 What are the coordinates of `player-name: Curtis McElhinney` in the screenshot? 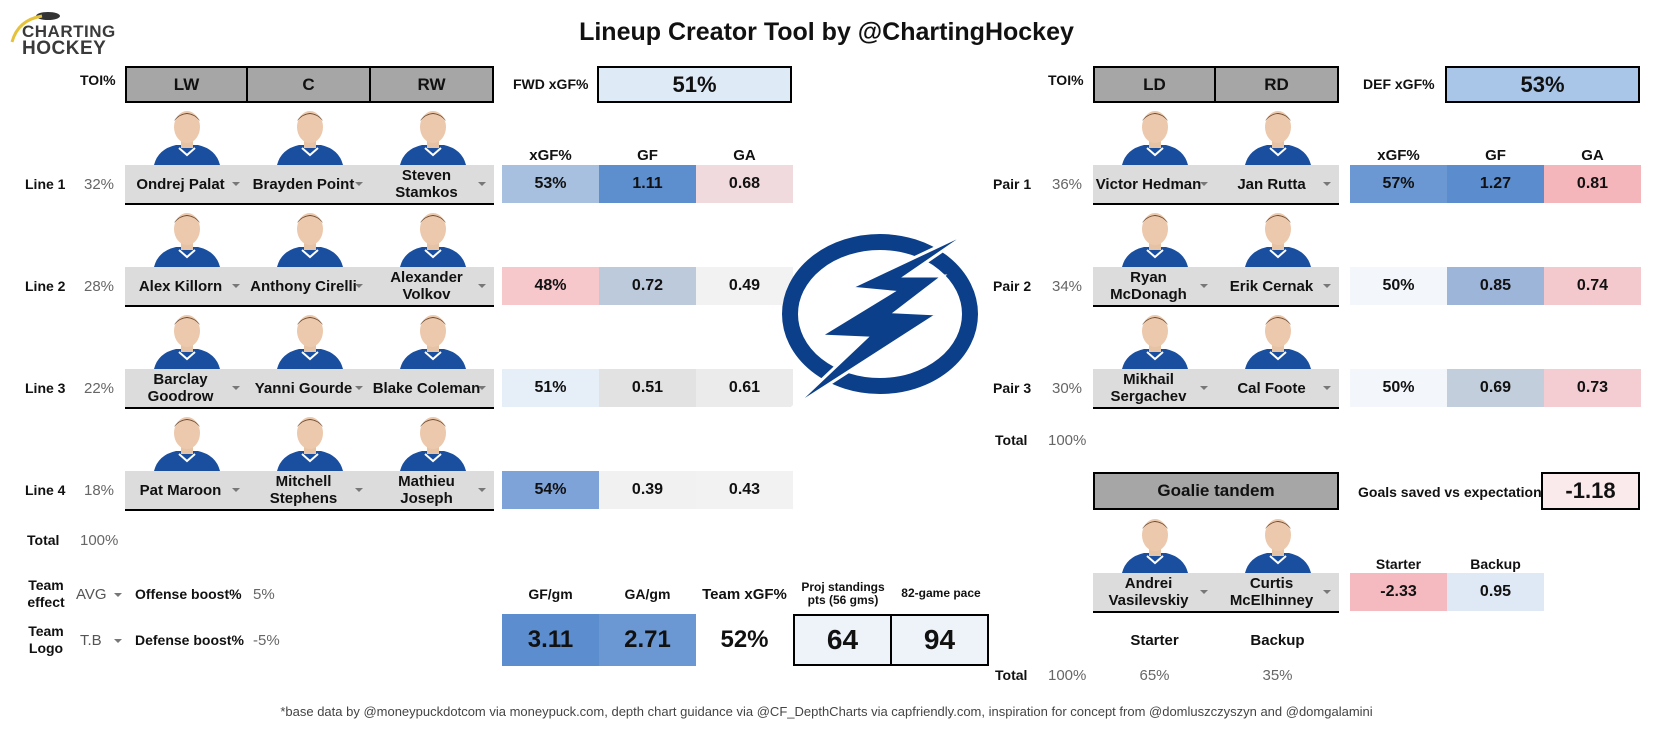 It's located at (1271, 592).